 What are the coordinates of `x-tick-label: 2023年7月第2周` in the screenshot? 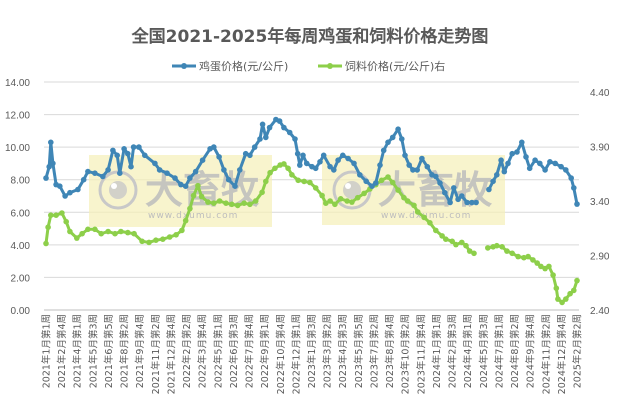 It's located at (374, 351).